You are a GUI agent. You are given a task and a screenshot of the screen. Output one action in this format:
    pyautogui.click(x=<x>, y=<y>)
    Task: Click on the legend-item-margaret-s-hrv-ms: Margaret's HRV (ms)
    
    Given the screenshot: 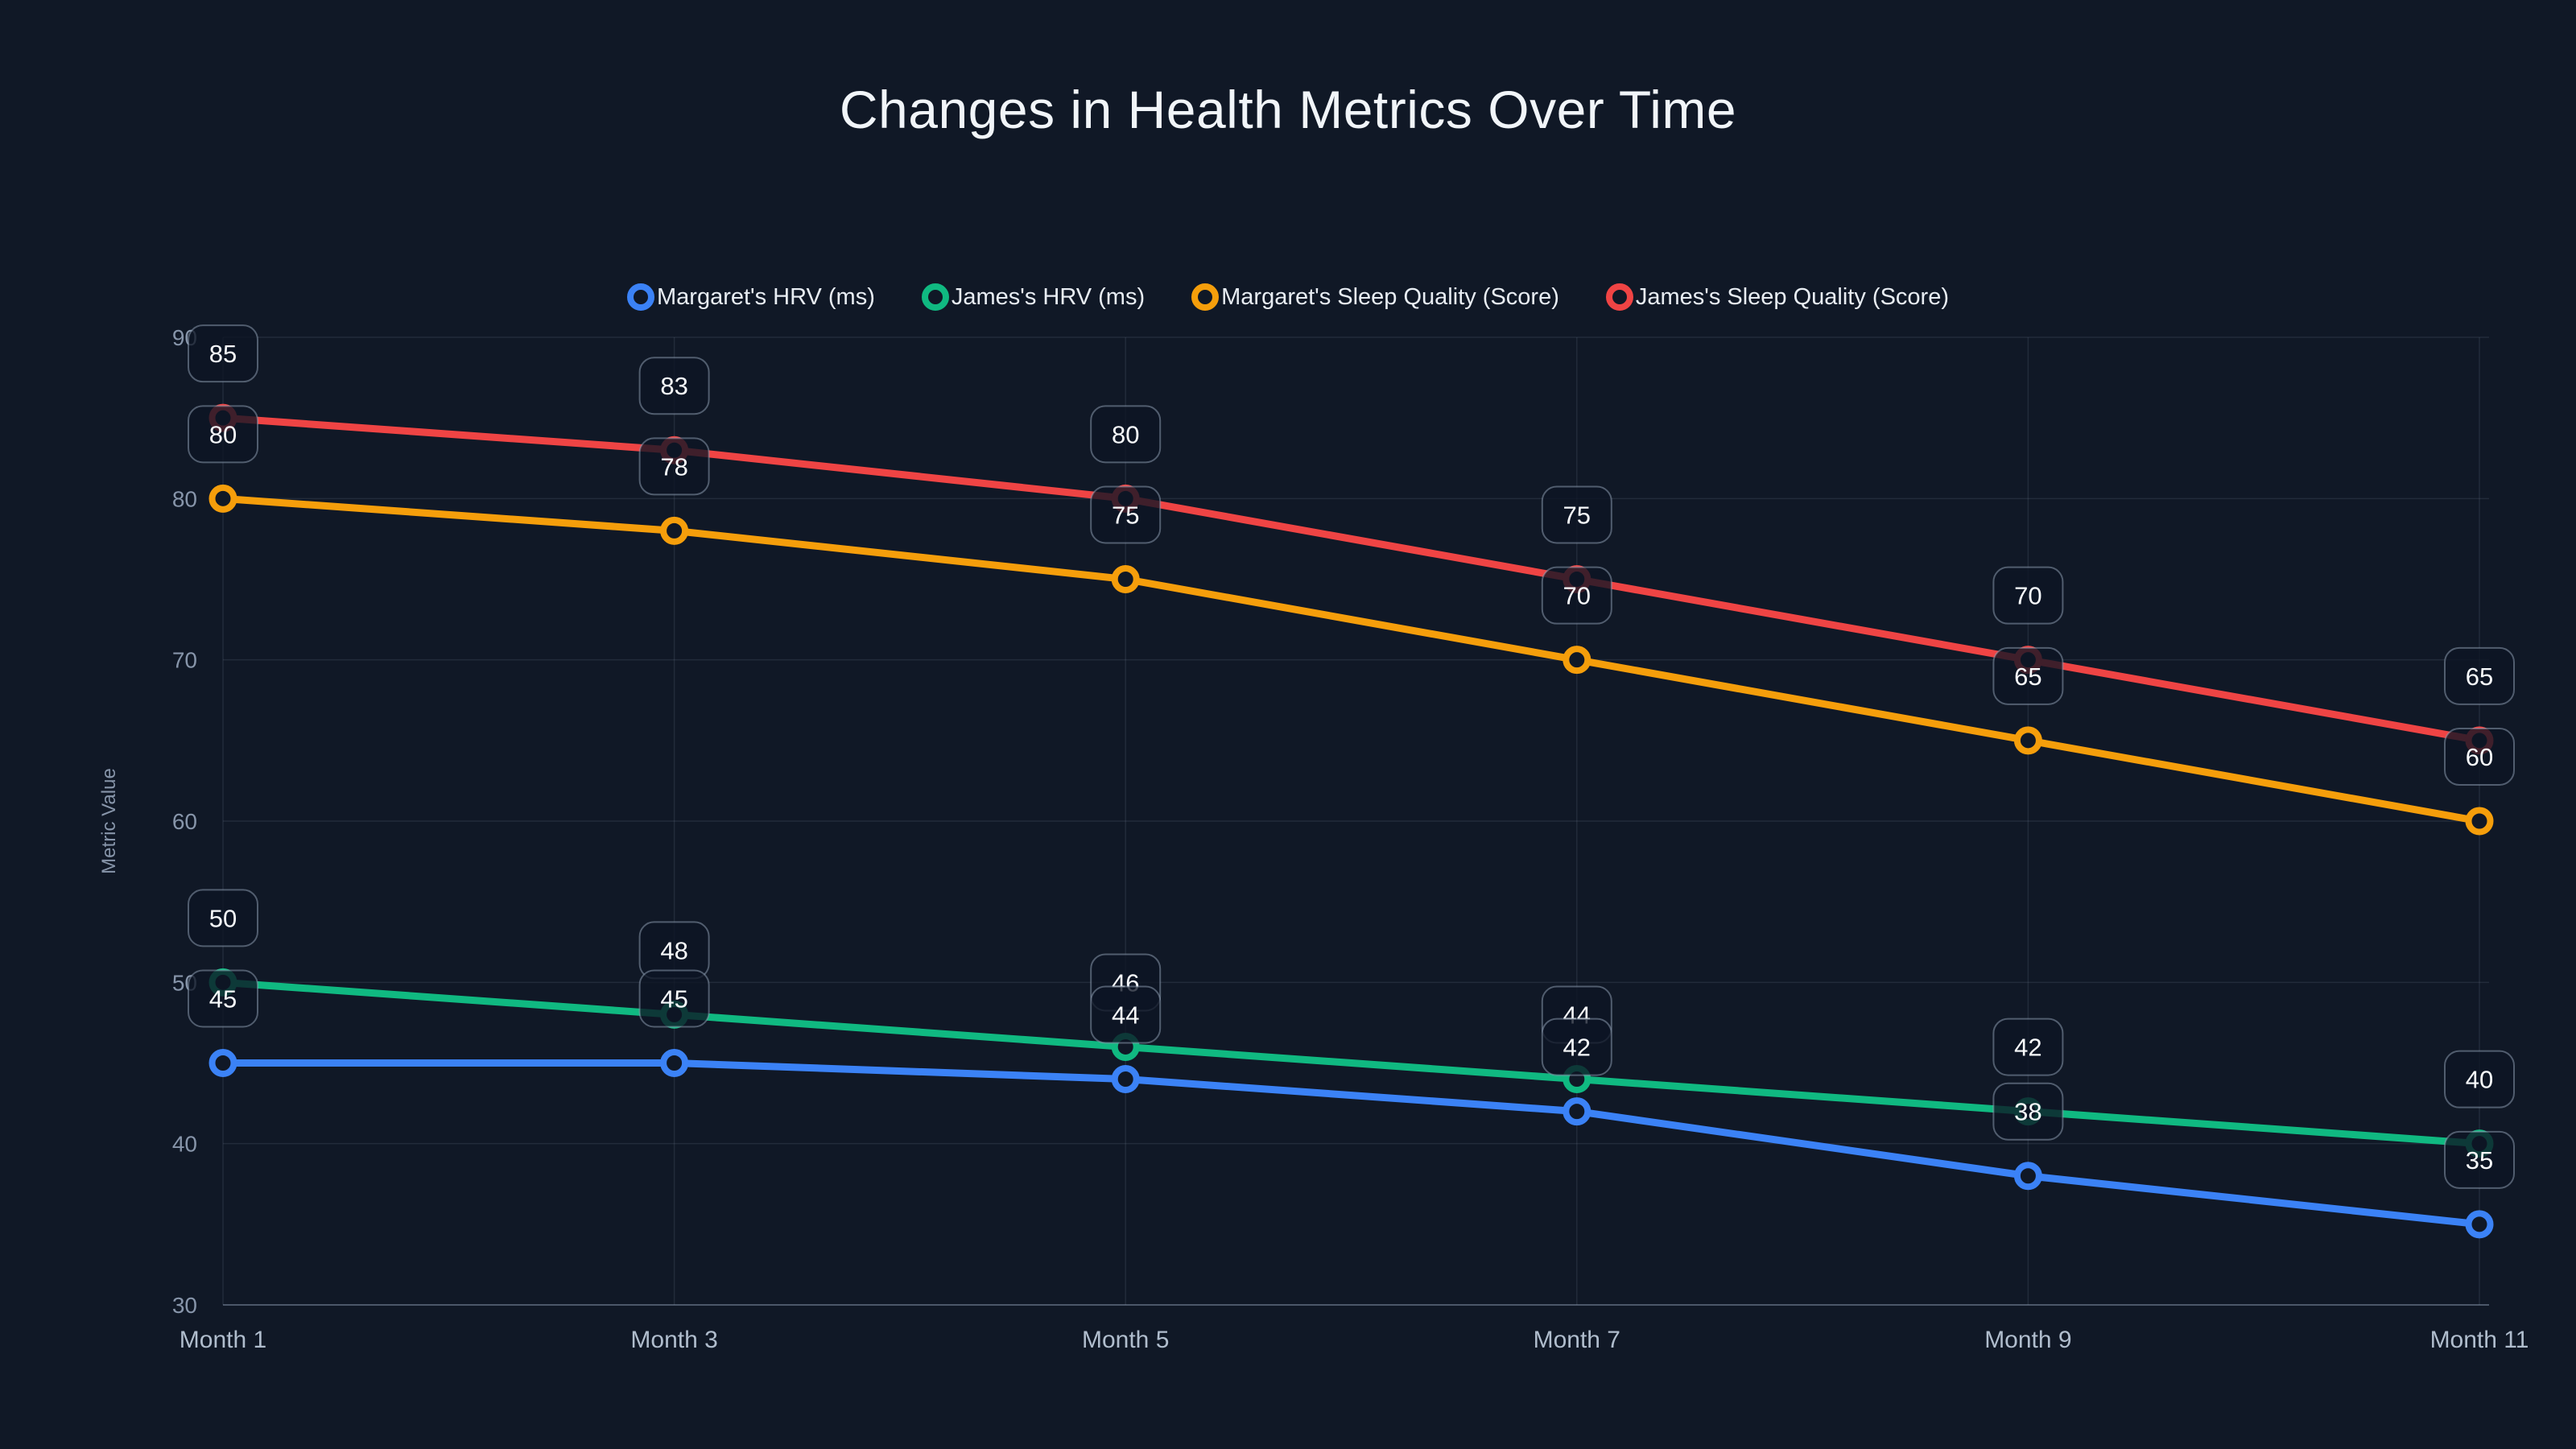 What is the action you would take?
    pyautogui.click(x=751, y=297)
    